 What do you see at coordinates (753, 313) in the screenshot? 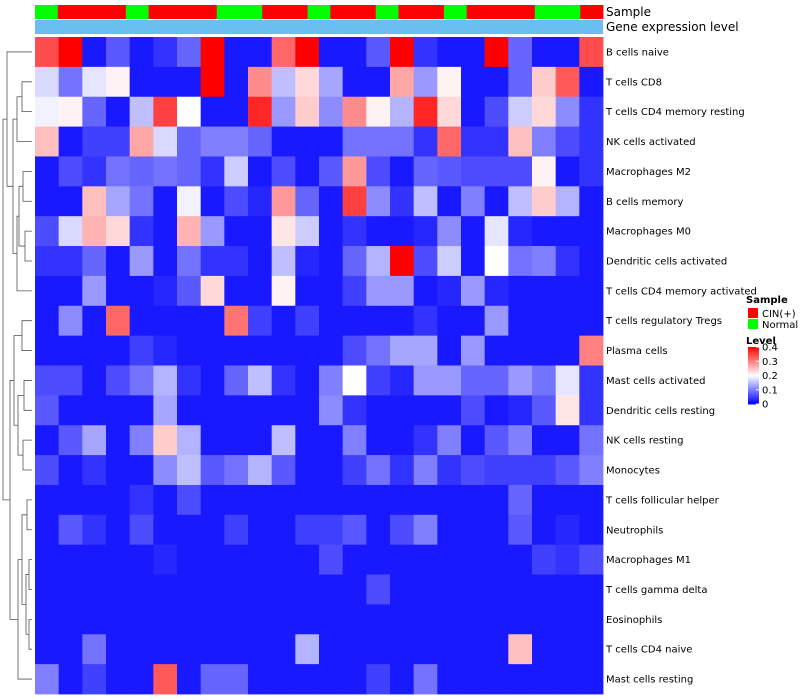
I see `legend-sample-swatch` at bounding box center [753, 313].